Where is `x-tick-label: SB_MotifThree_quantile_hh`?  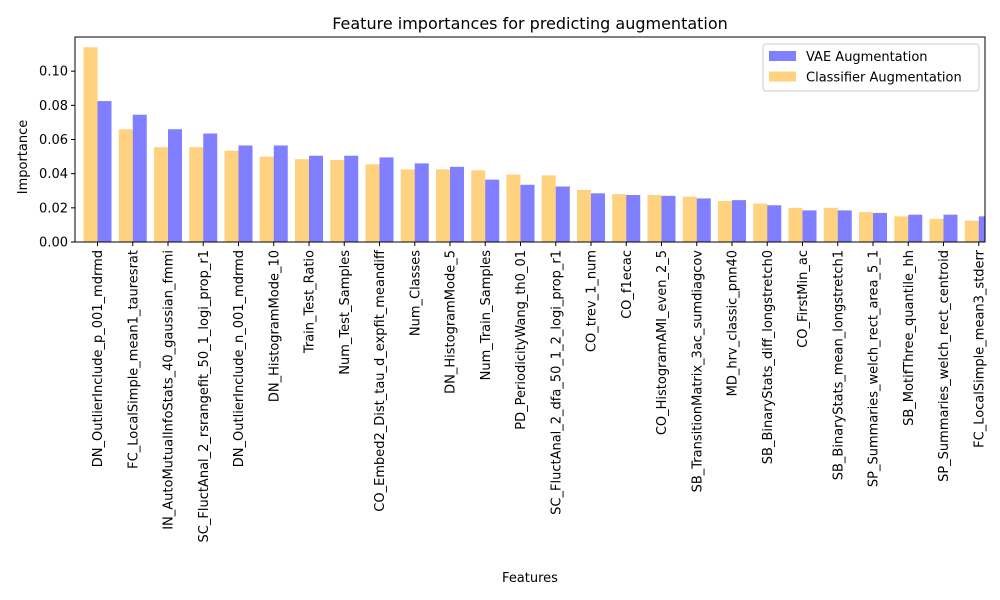 x-tick-label: SB_MotifThree_quantile_hh is located at coordinates (909, 338).